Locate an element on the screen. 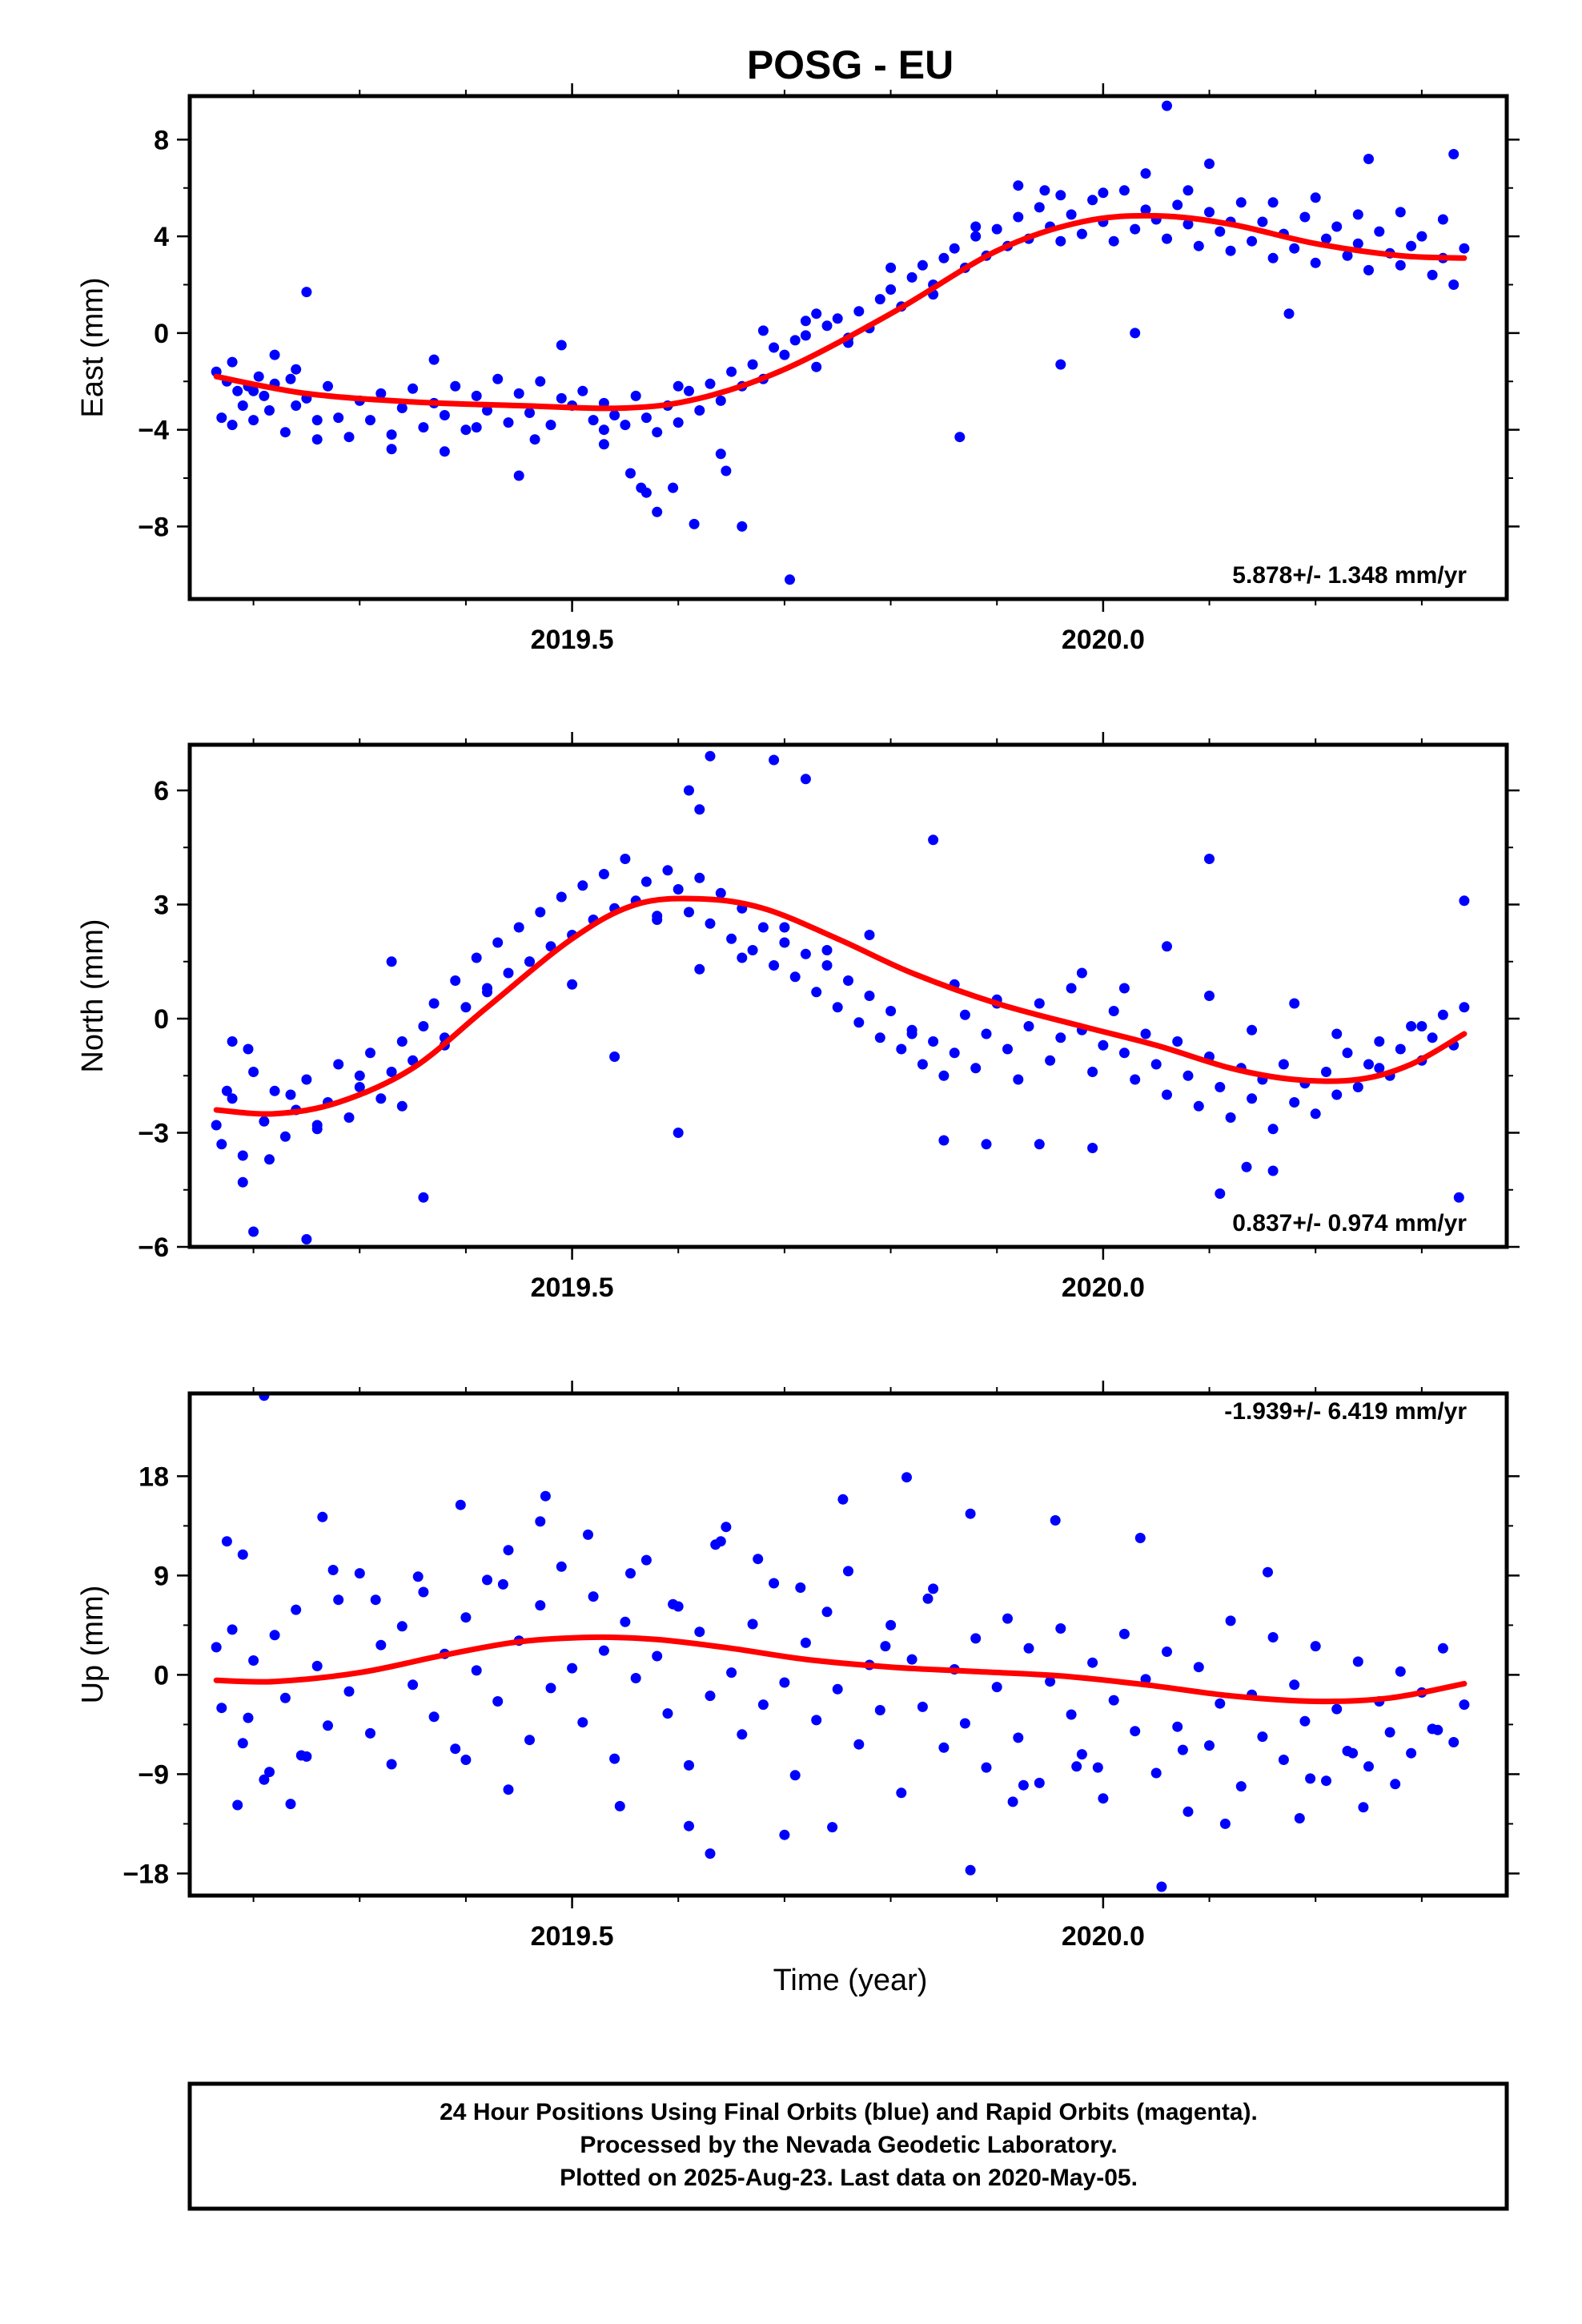  up-fit-line is located at coordinates (841, 1670).